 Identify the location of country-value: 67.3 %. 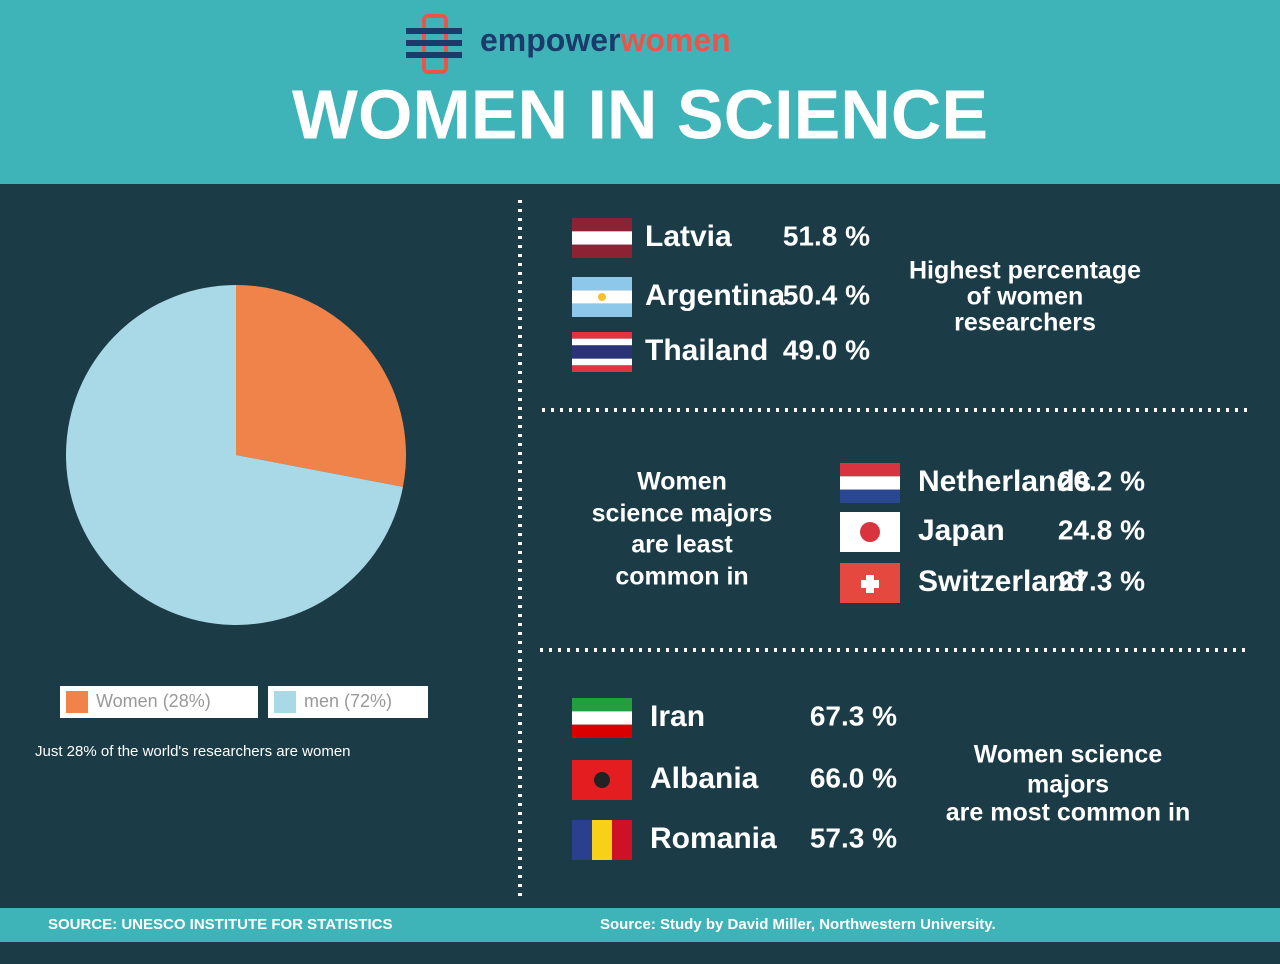
(853, 715).